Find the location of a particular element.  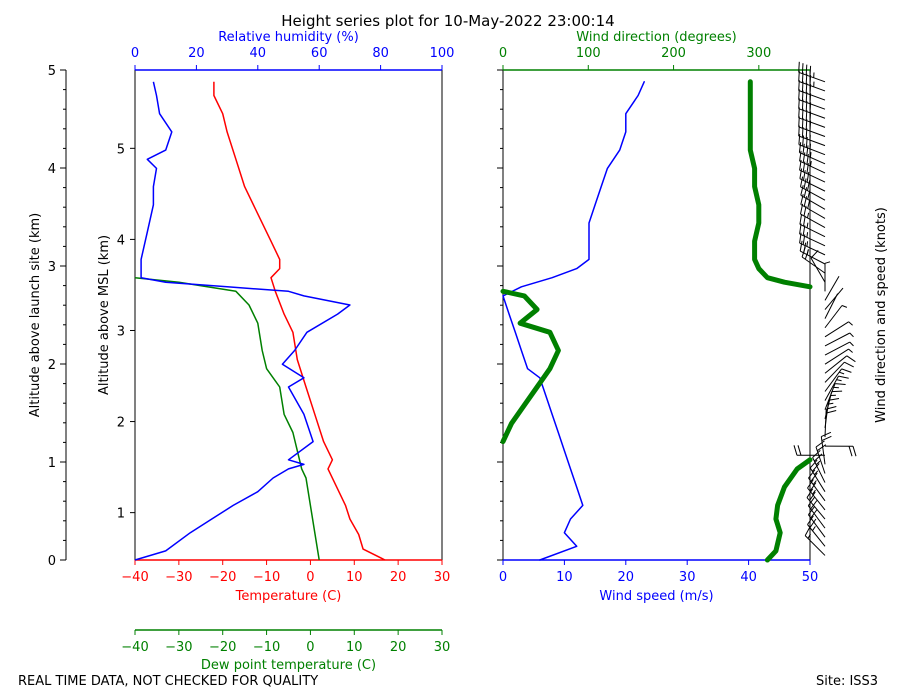

outer-altitude-tick-label: 0 is located at coordinates (52, 561).